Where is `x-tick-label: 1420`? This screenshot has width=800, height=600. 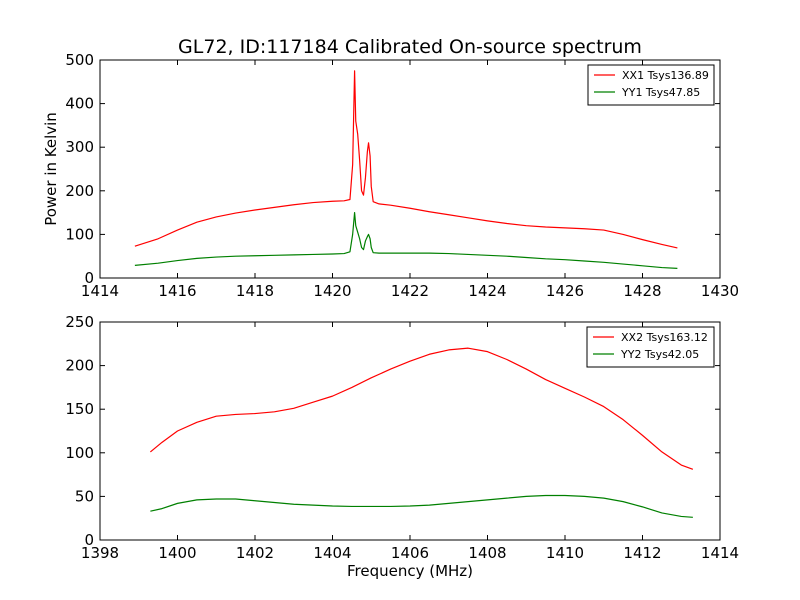
x-tick-label: 1420 is located at coordinates (332, 291).